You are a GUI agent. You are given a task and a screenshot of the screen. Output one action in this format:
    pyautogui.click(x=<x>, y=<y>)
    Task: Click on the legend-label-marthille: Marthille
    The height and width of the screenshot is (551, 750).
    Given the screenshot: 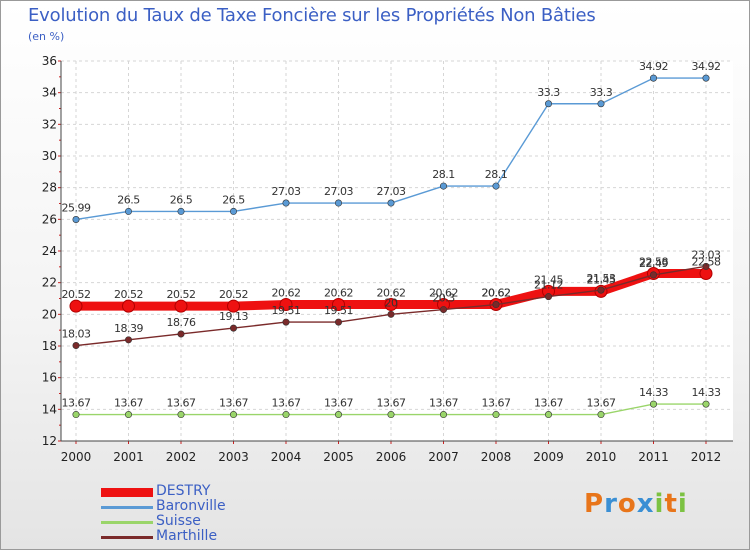 What is the action you would take?
    pyautogui.click(x=187, y=536)
    